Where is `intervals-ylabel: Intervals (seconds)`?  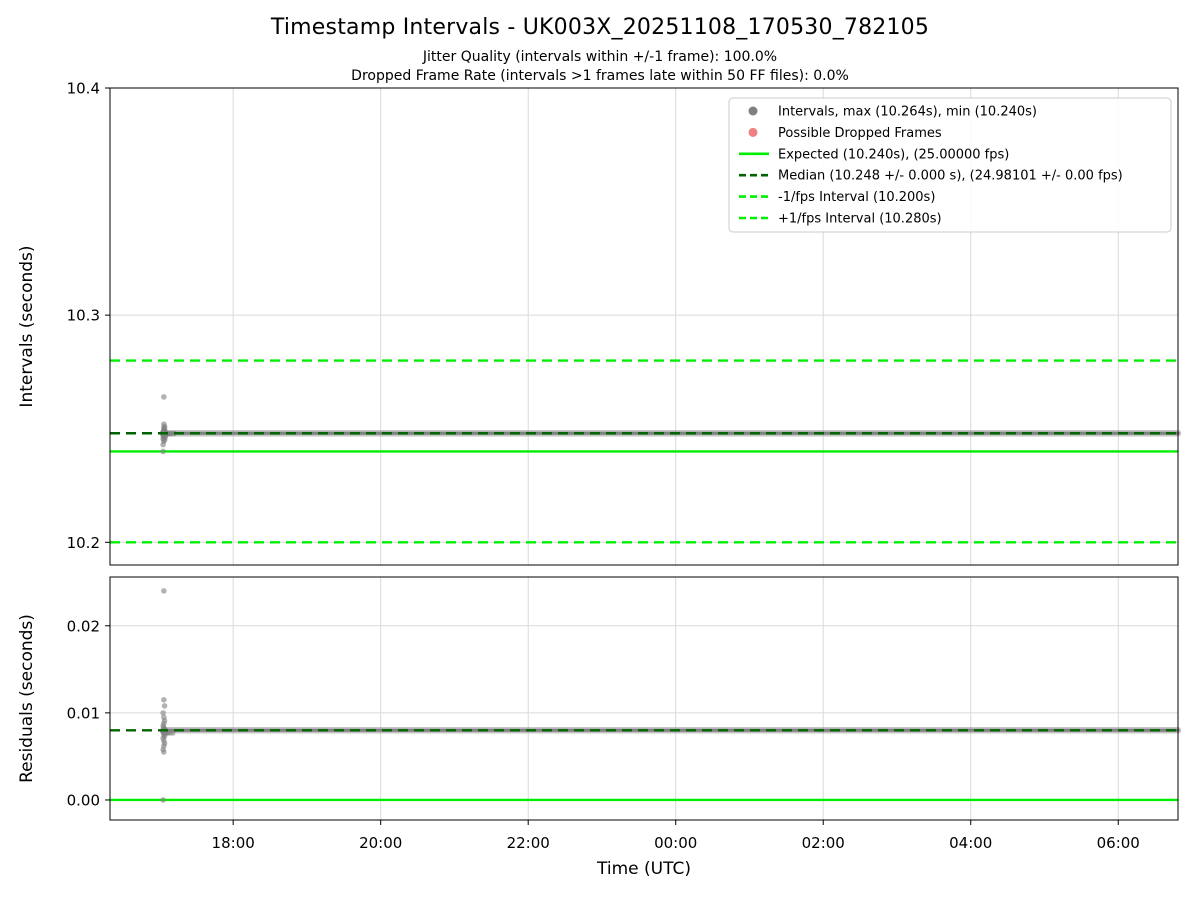
intervals-ylabel: Intervals (seconds) is located at coordinates (27, 326).